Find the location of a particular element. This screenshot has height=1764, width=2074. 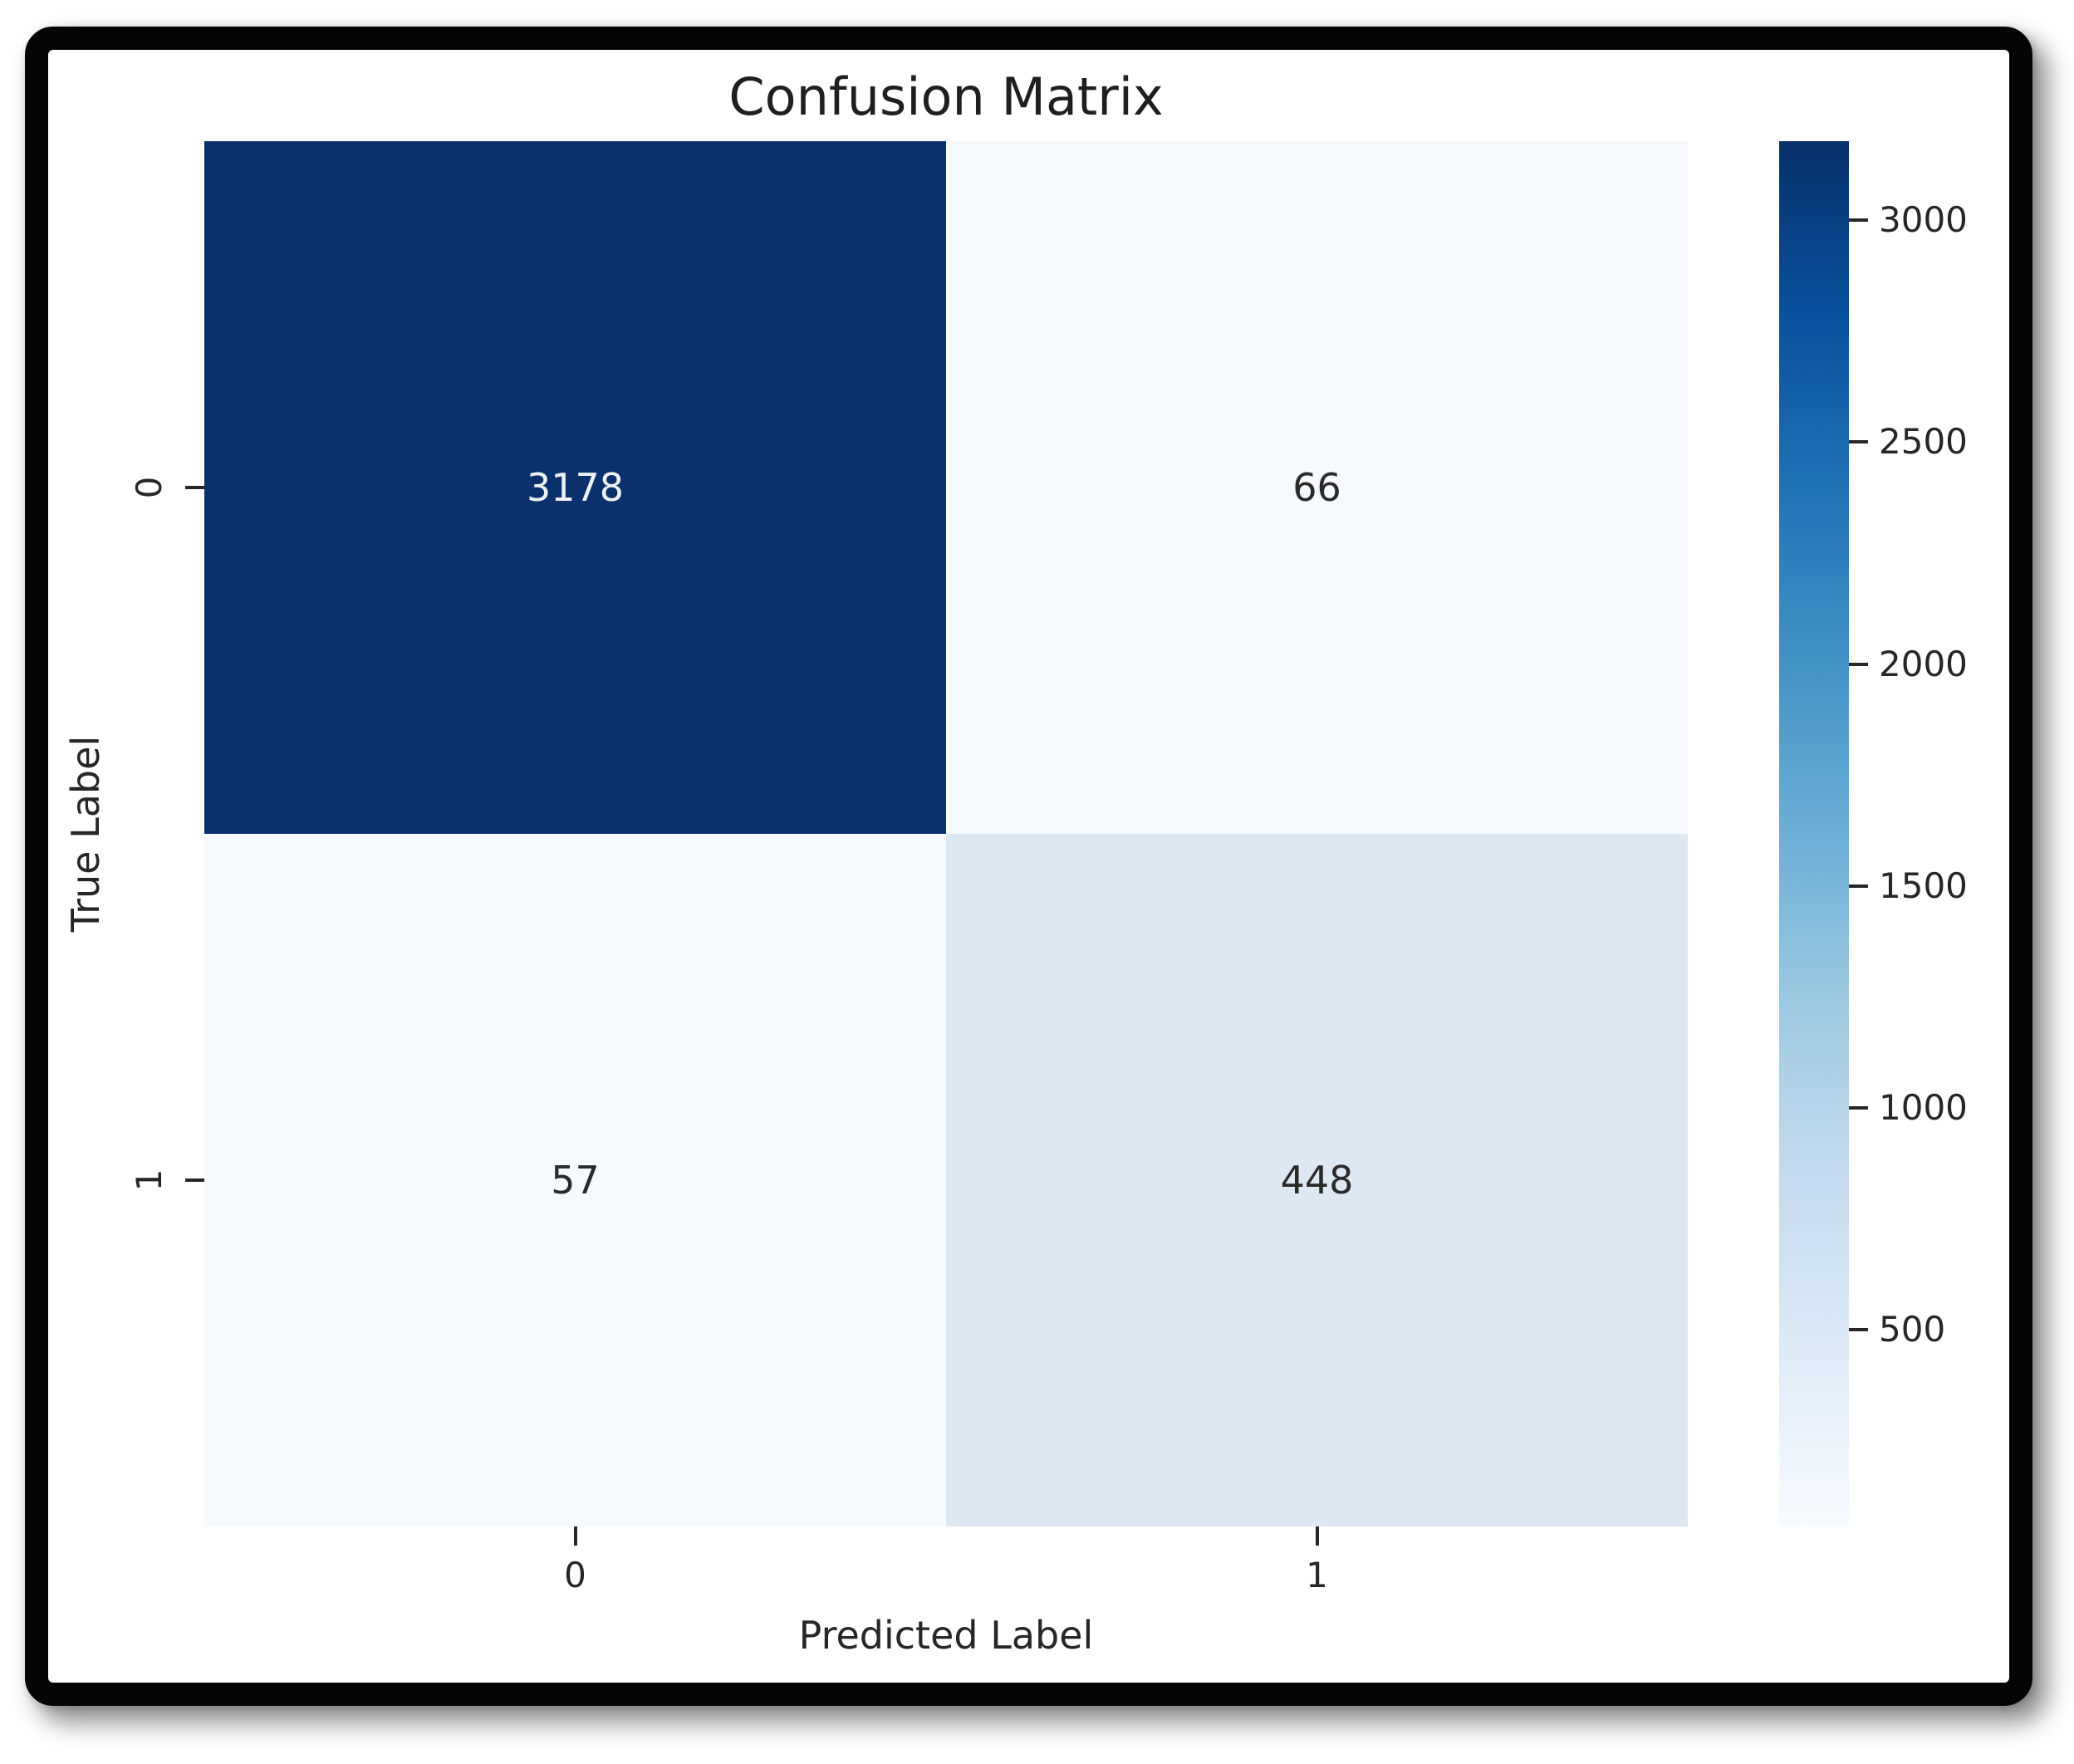

matrix-cell-r1c1: 448 is located at coordinates (1317, 1180).